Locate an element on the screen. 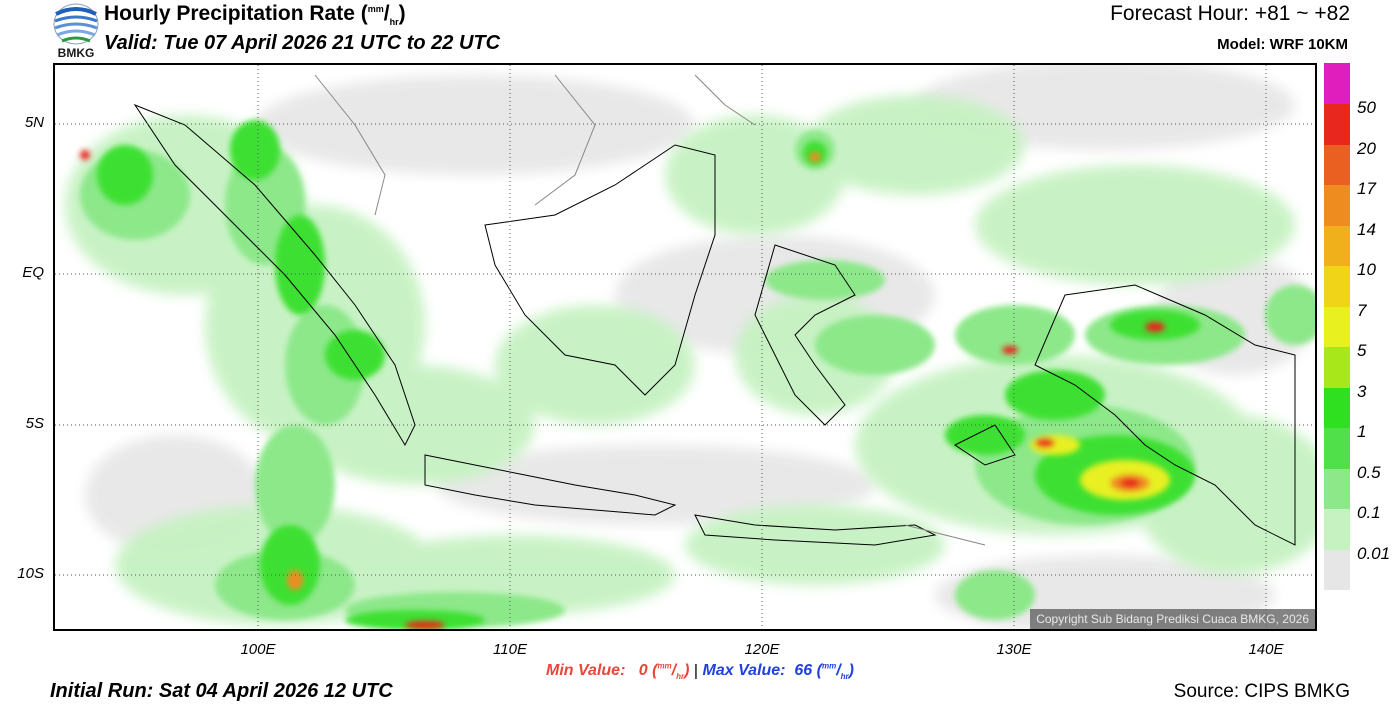 This screenshot has height=709, width=1400. chart-title: Hourly Precipitation Rate (mm/hr) is located at coordinates (255, 15).